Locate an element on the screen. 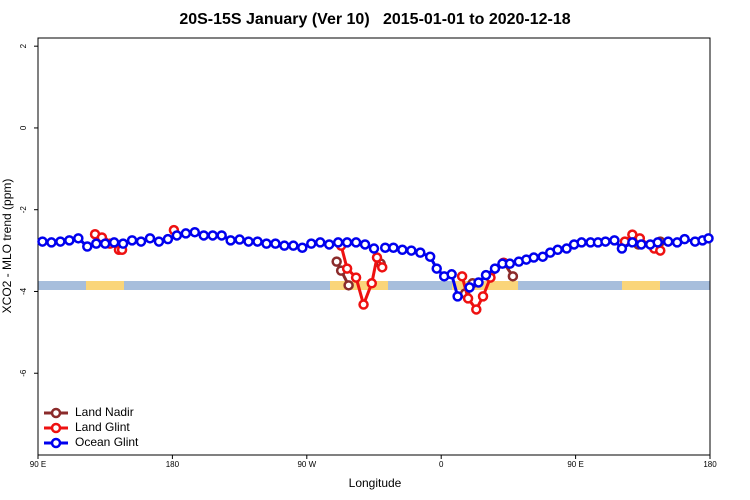  y-axis-label: XCO2 - MLO trend (ppm) is located at coordinates (7, 246).